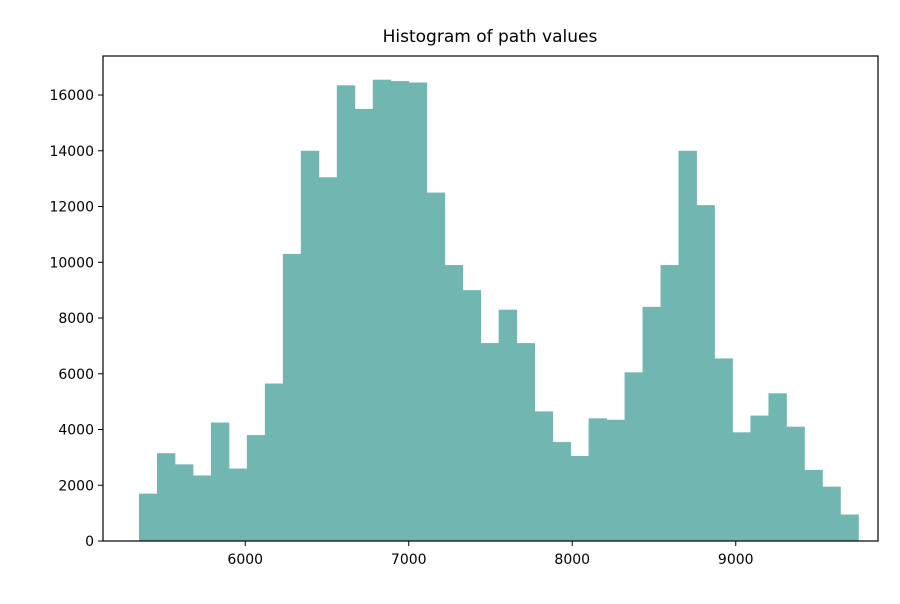  I want to click on y-tick-label-12000: 12000, so click(71, 208).